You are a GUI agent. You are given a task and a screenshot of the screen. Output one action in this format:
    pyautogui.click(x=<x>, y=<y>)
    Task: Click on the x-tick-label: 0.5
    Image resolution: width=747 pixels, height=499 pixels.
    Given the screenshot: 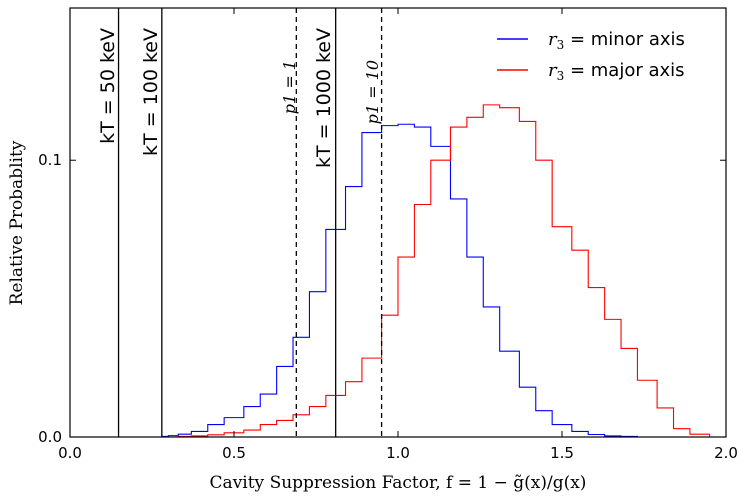 What is the action you would take?
    pyautogui.click(x=234, y=453)
    